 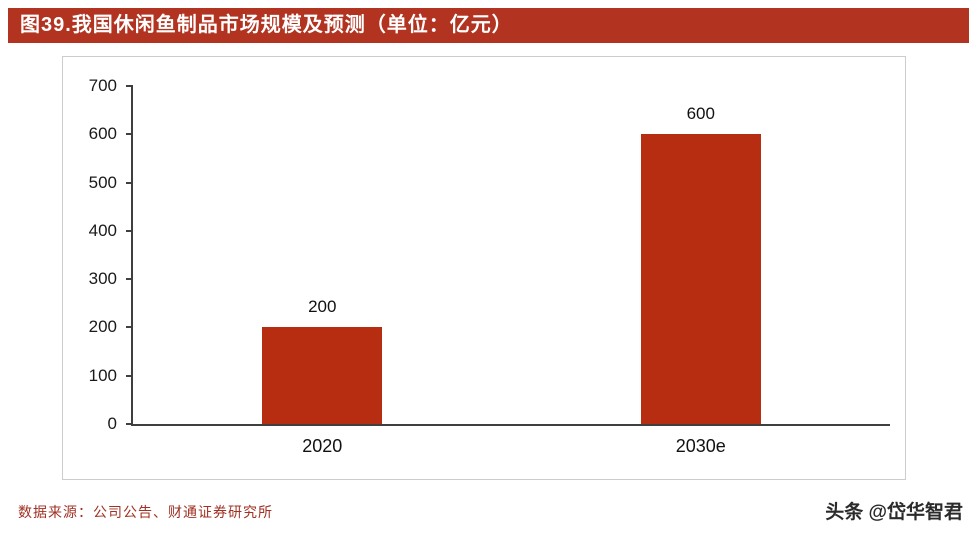 I want to click on source-note: 数据来源：公司公告、财通证券研究所, so click(x=145, y=513).